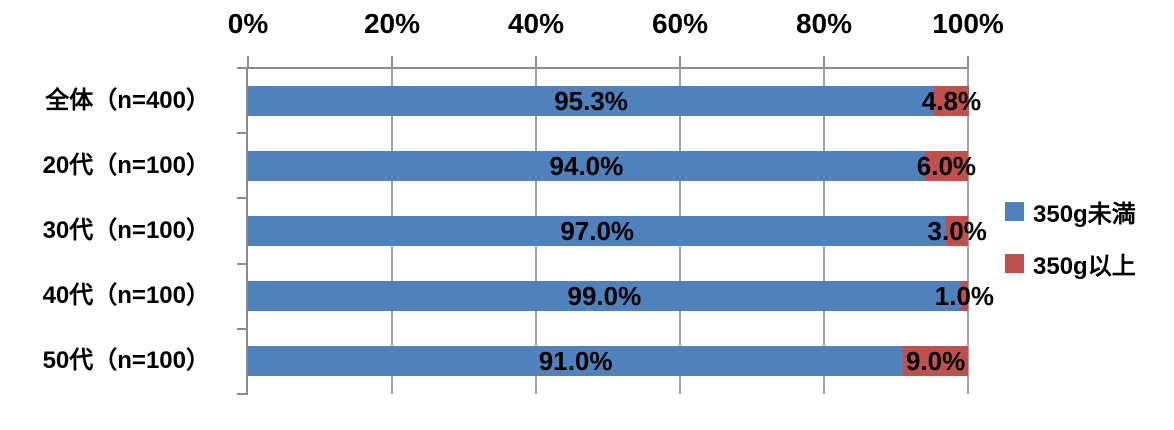  I want to click on bar-row: 94.0%, so click(608, 165).